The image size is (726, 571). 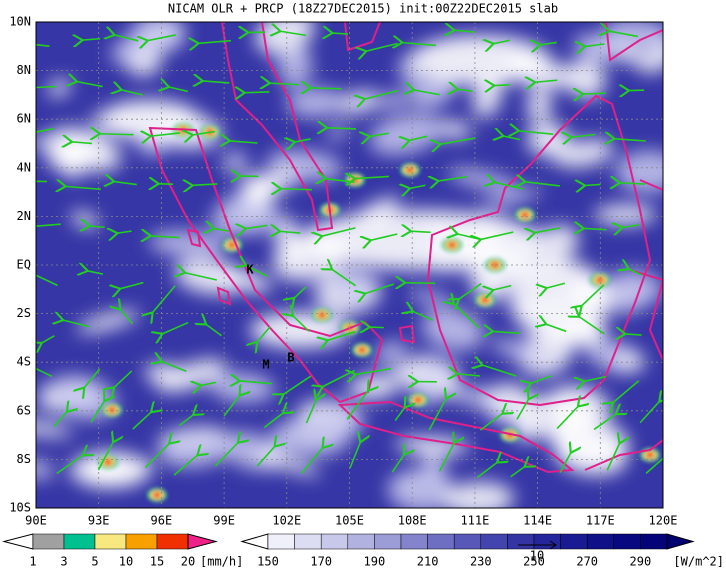 I want to click on olr-label: 250, so click(x=534, y=562).